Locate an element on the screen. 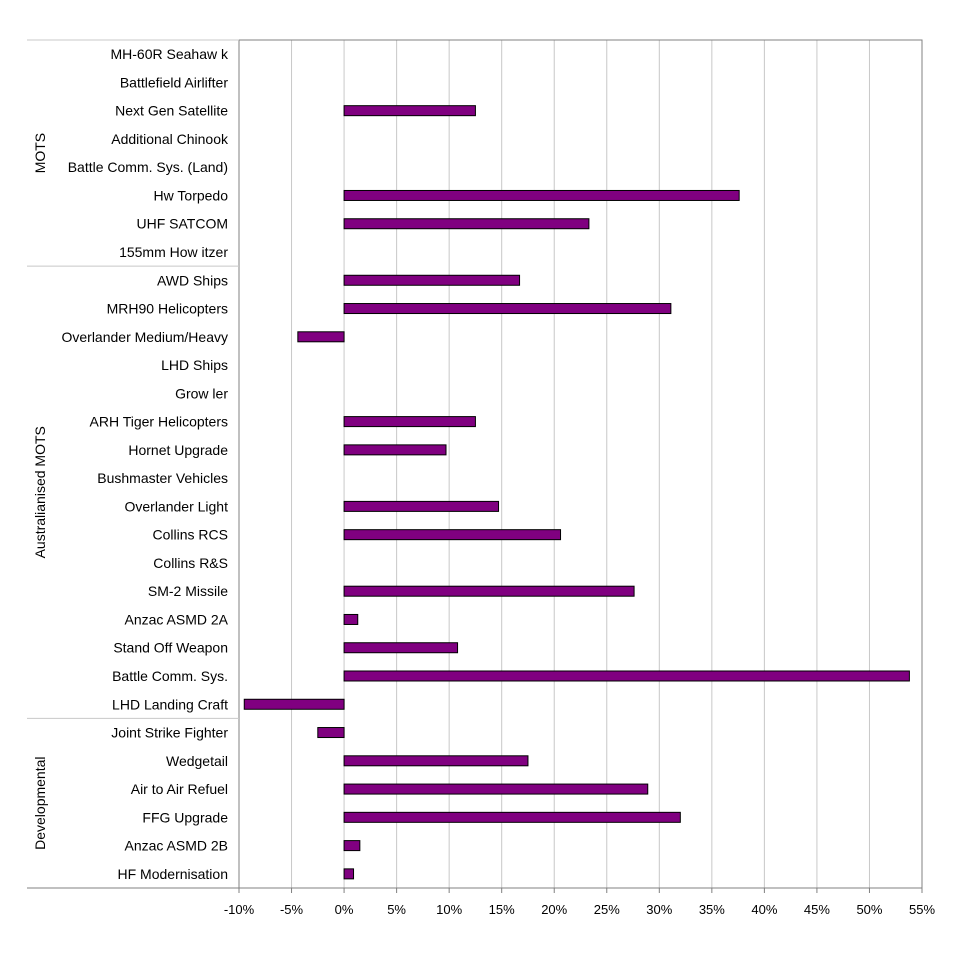  category-label: Next Gen Satellite is located at coordinates (171, 111).